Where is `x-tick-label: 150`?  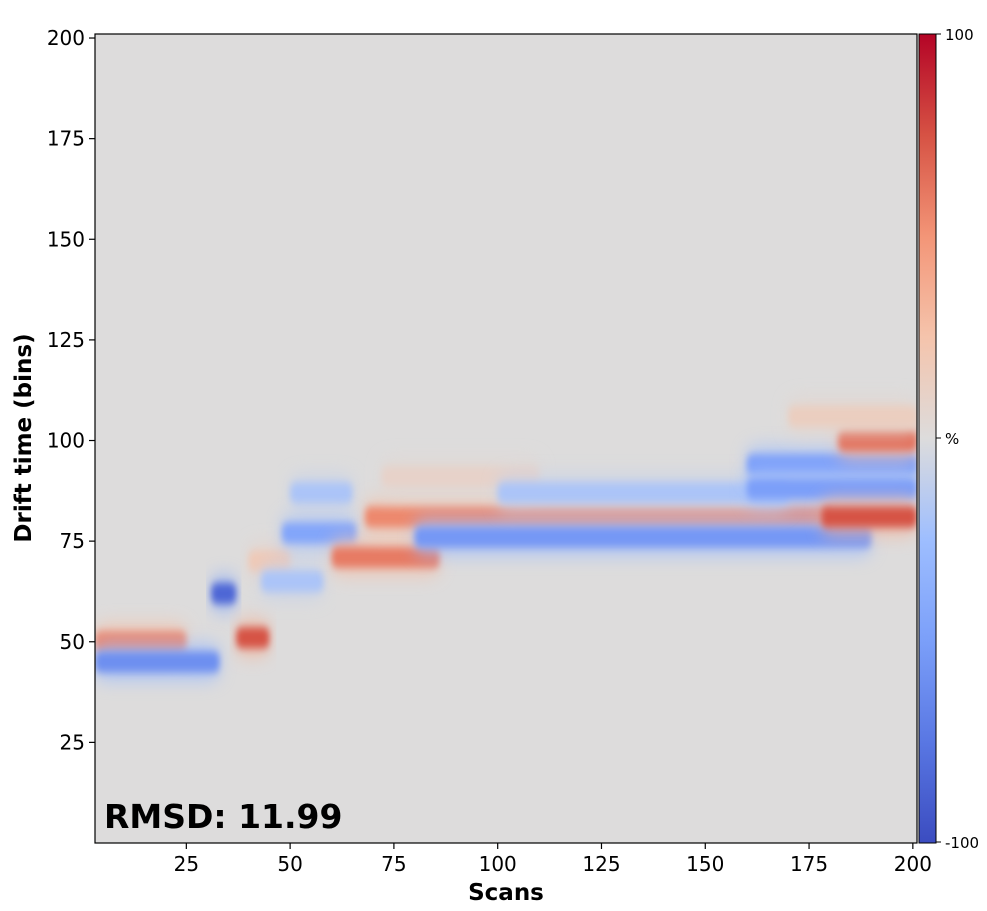 x-tick-label: 150 is located at coordinates (705, 864).